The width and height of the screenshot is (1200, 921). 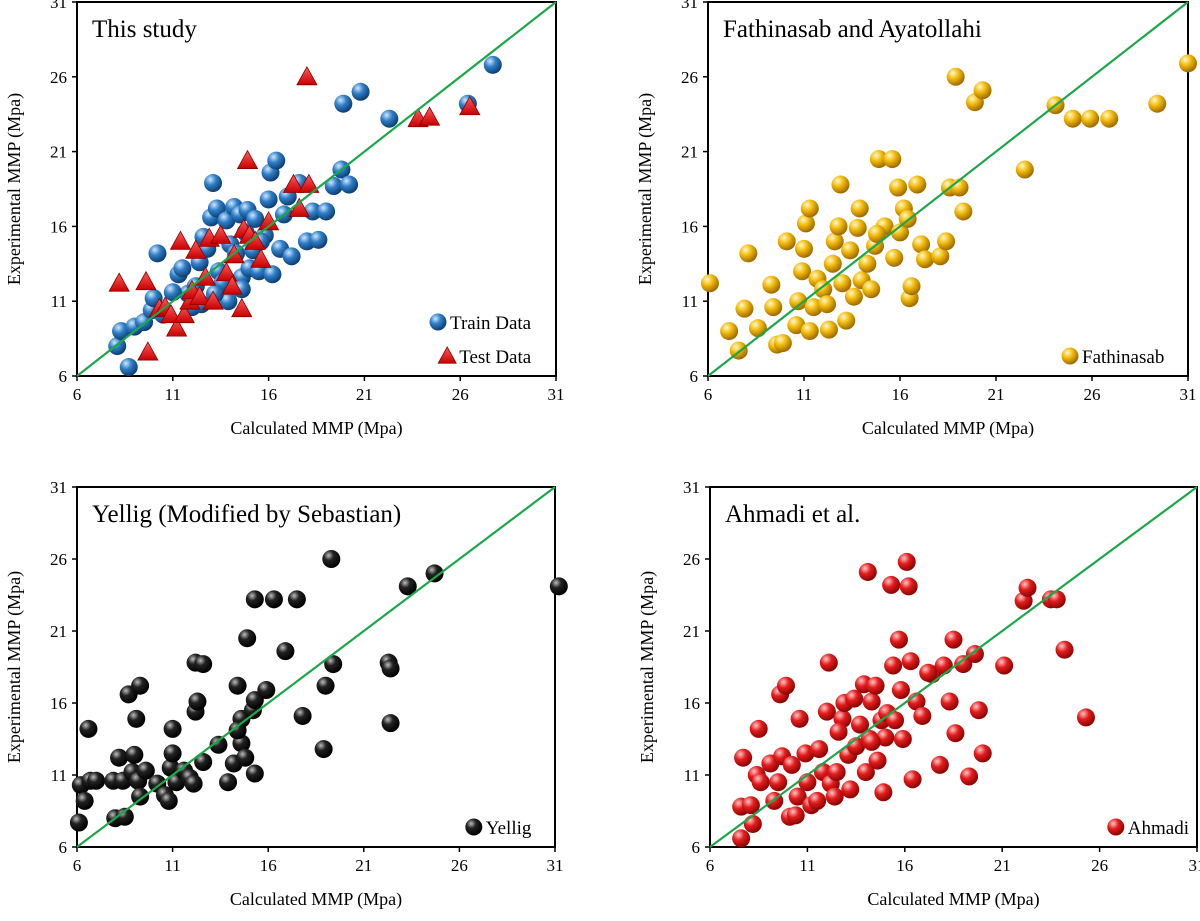 I want to click on y-axis-title: Experimental MMP (Mpa), so click(x=645, y=189).